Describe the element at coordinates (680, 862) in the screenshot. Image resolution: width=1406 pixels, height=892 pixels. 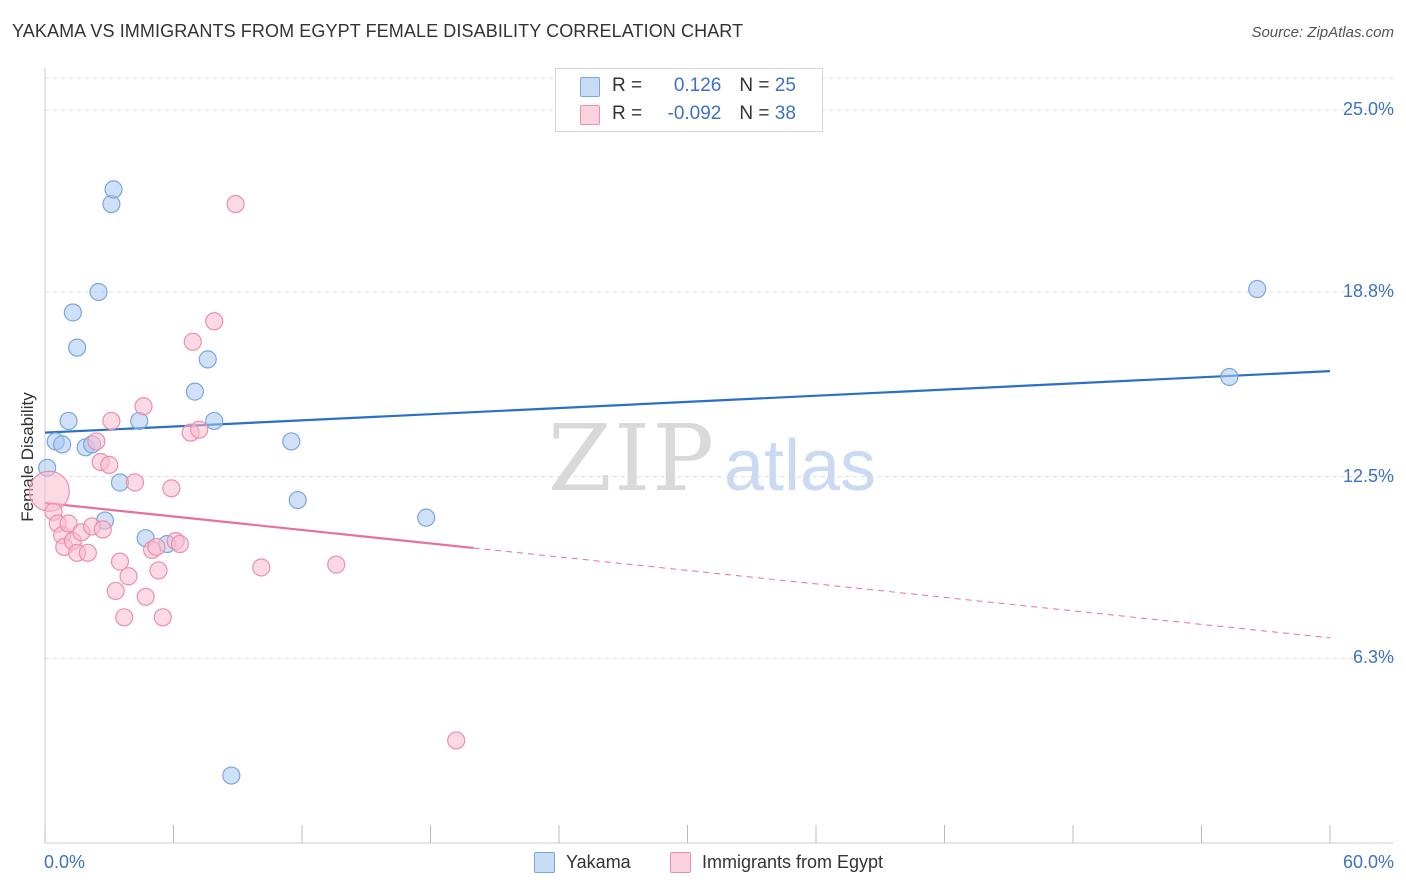
I see `egypt-legend-swatch` at that location.